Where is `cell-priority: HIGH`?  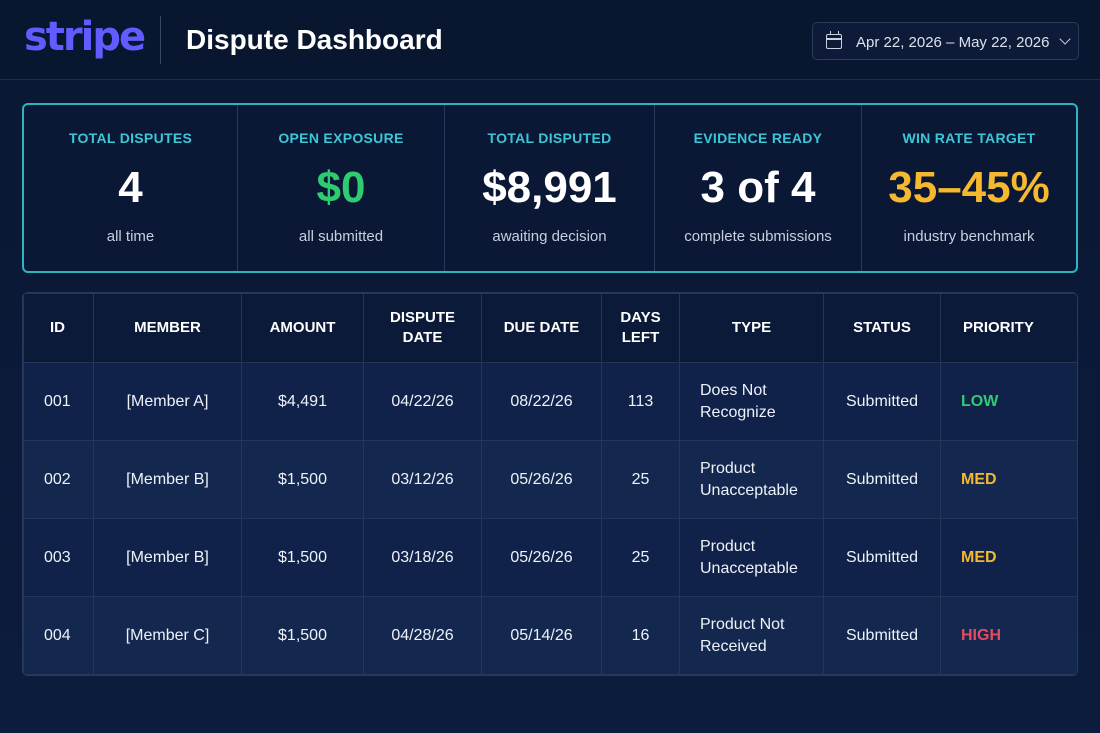
cell-priority: HIGH is located at coordinates (1008, 635).